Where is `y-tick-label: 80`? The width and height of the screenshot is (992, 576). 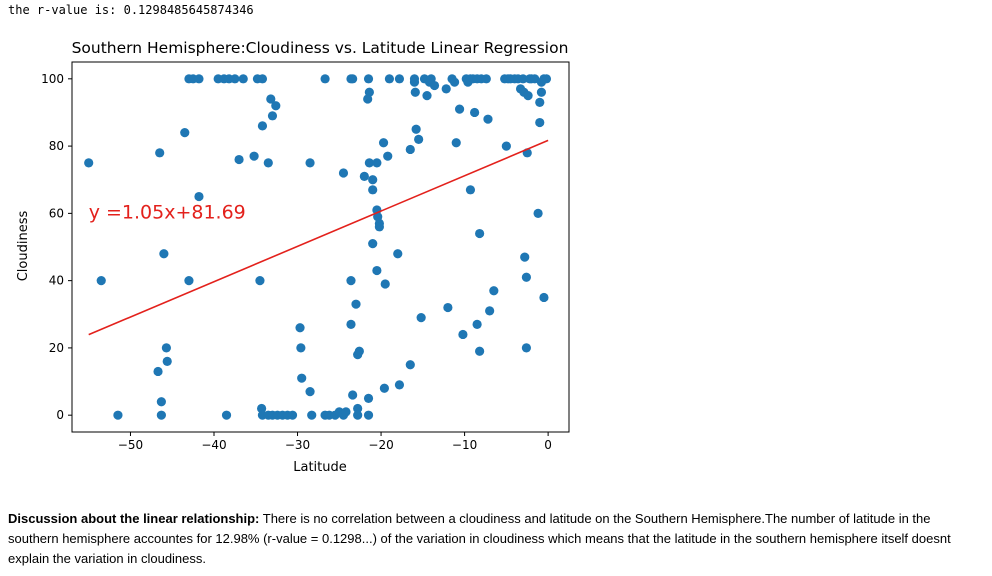
y-tick-label: 80 is located at coordinates (56, 146).